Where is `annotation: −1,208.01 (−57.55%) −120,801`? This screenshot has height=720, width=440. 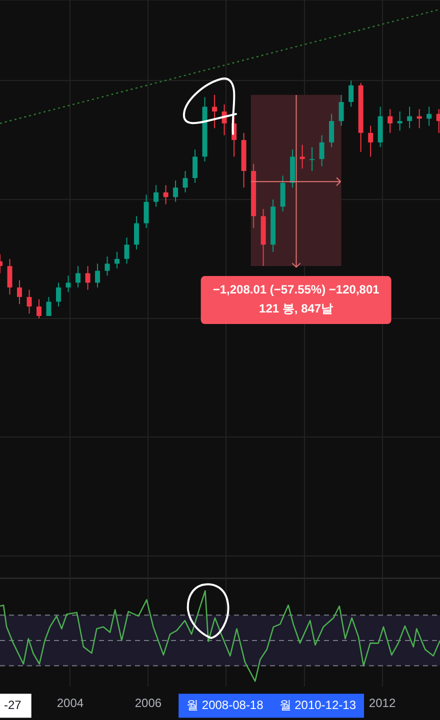
annotation: −1,208.01 (−57.55%) −120,801 is located at coordinates (296, 289).